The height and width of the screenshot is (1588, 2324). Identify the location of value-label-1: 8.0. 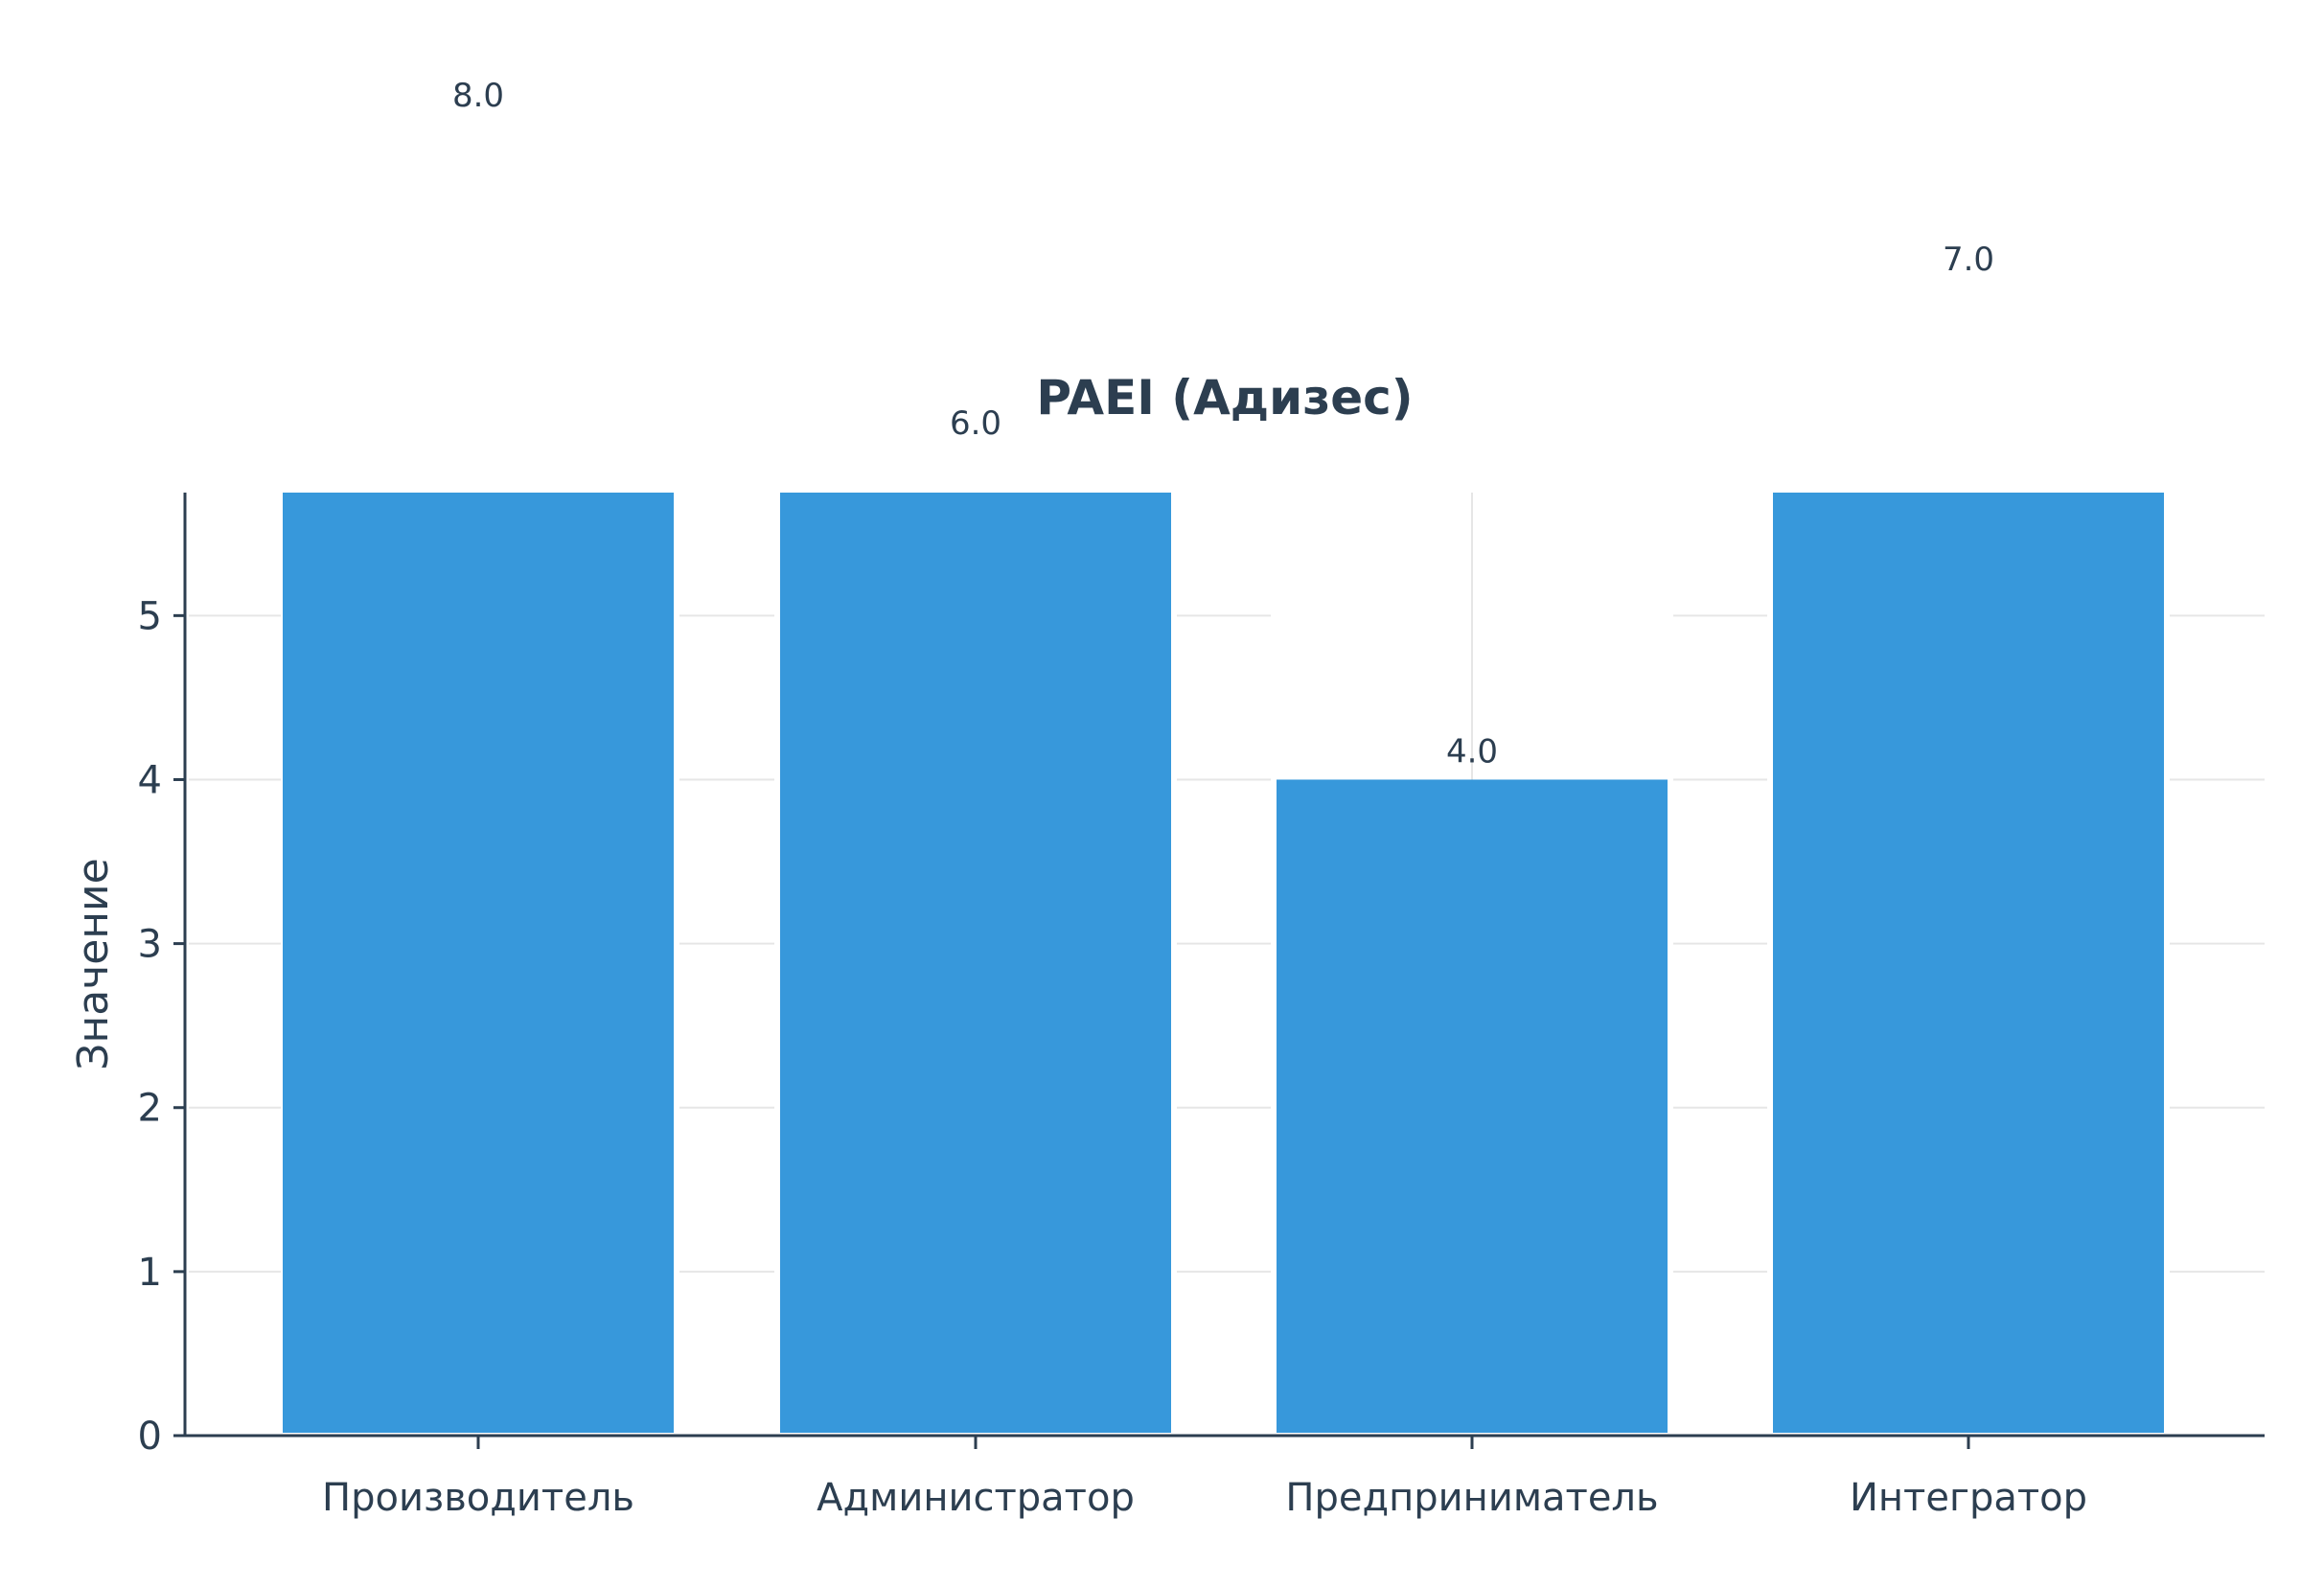
(478, 96).